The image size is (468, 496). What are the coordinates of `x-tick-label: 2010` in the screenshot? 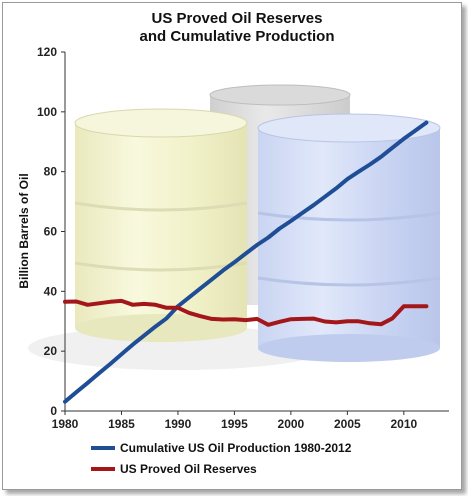 It's located at (403, 424).